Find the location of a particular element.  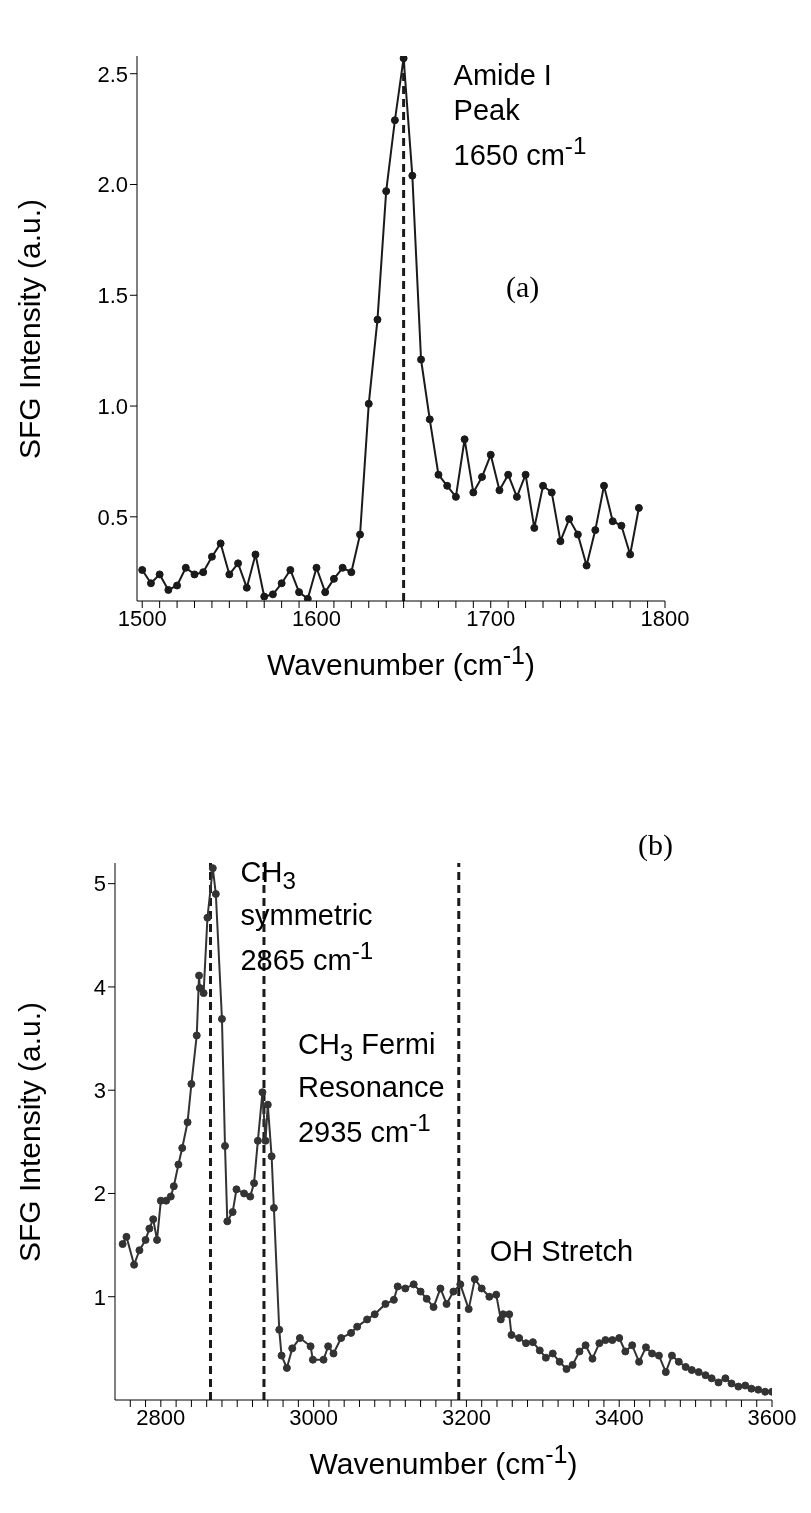

y-tick-label: 3 is located at coordinates (99, 1090).